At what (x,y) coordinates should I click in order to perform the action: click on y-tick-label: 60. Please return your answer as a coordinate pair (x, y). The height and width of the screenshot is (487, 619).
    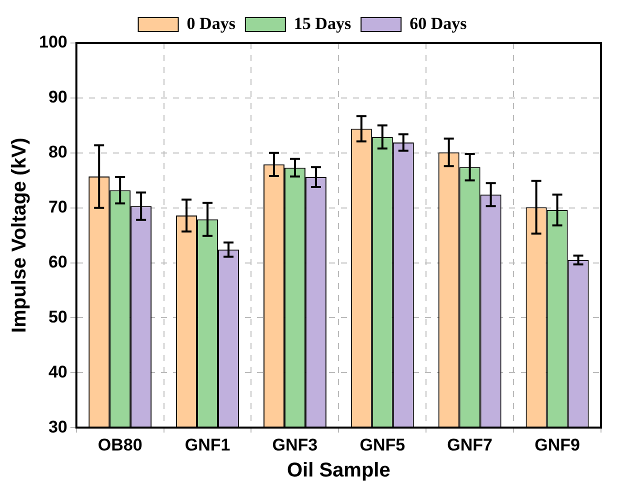
    Looking at the image, I should click on (58, 262).